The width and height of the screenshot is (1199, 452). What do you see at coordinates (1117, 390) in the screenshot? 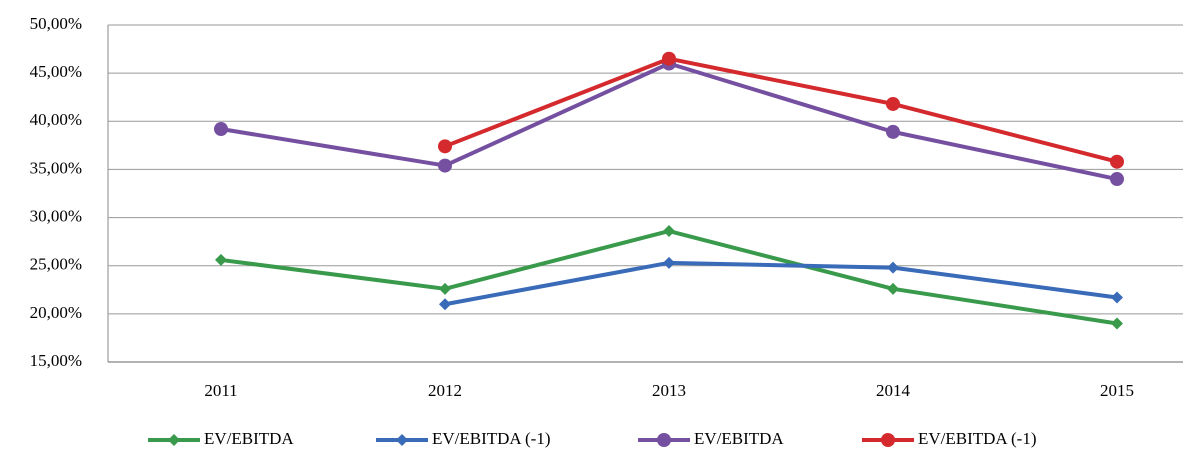
I see `x-tick-label: 2015` at bounding box center [1117, 390].